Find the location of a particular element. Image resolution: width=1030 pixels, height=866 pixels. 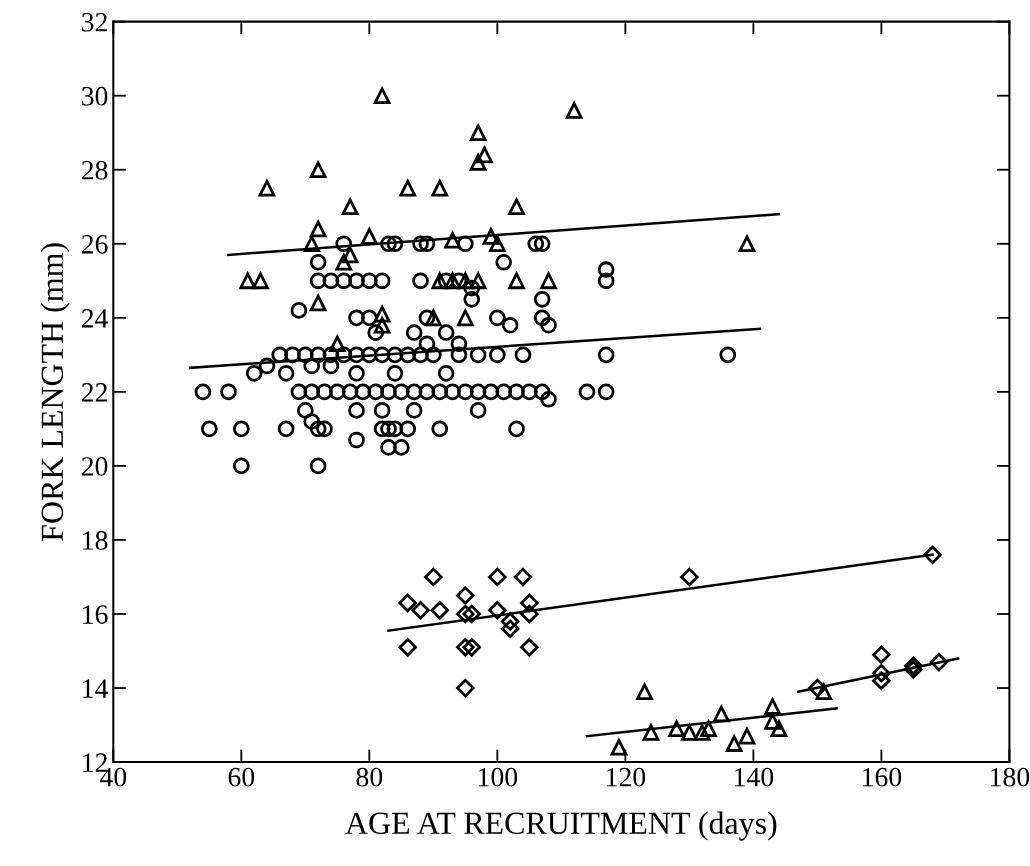

y-tick-label: 24 is located at coordinates (94, 318).